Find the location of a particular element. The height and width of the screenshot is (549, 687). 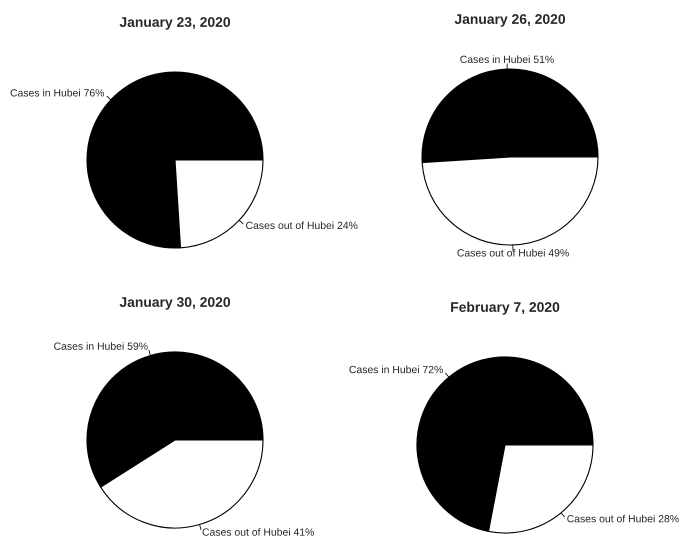

slice-label: Cases out of Hubei 28% is located at coordinates (623, 518).